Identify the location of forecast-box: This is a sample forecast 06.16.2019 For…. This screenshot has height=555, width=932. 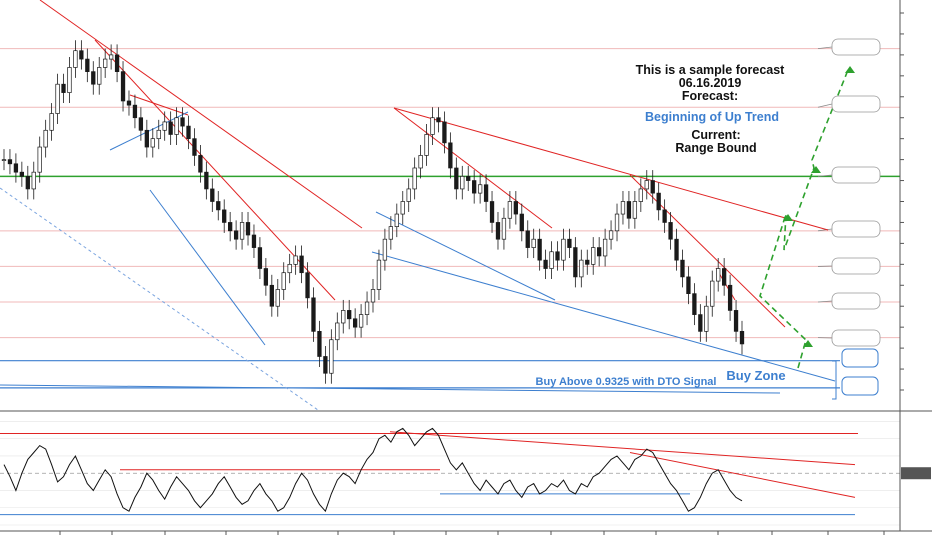
(711, 109).